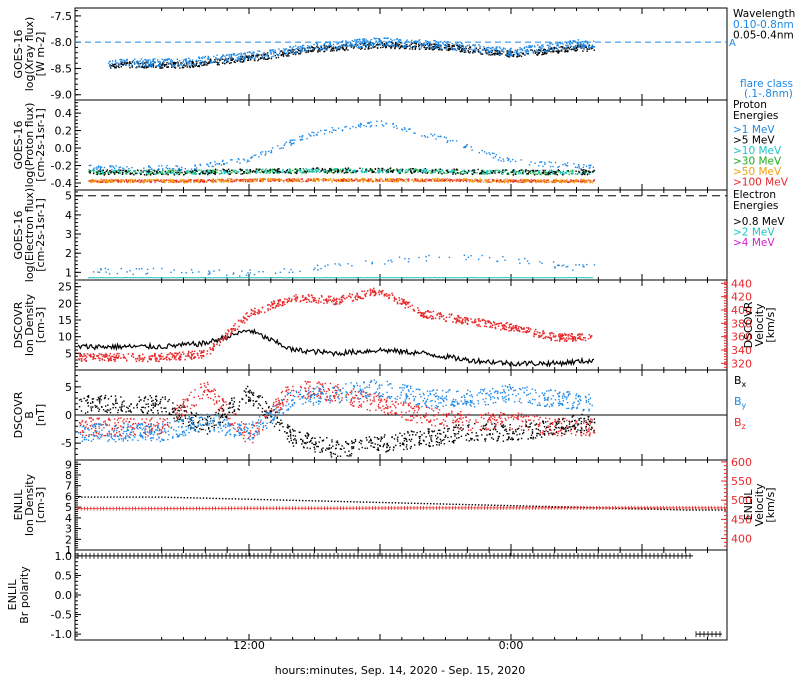 Image resolution: width=800 pixels, height=680 pixels. What do you see at coordinates (542, 263) in the screenshot?
I see `electron-point` at bounding box center [542, 263].